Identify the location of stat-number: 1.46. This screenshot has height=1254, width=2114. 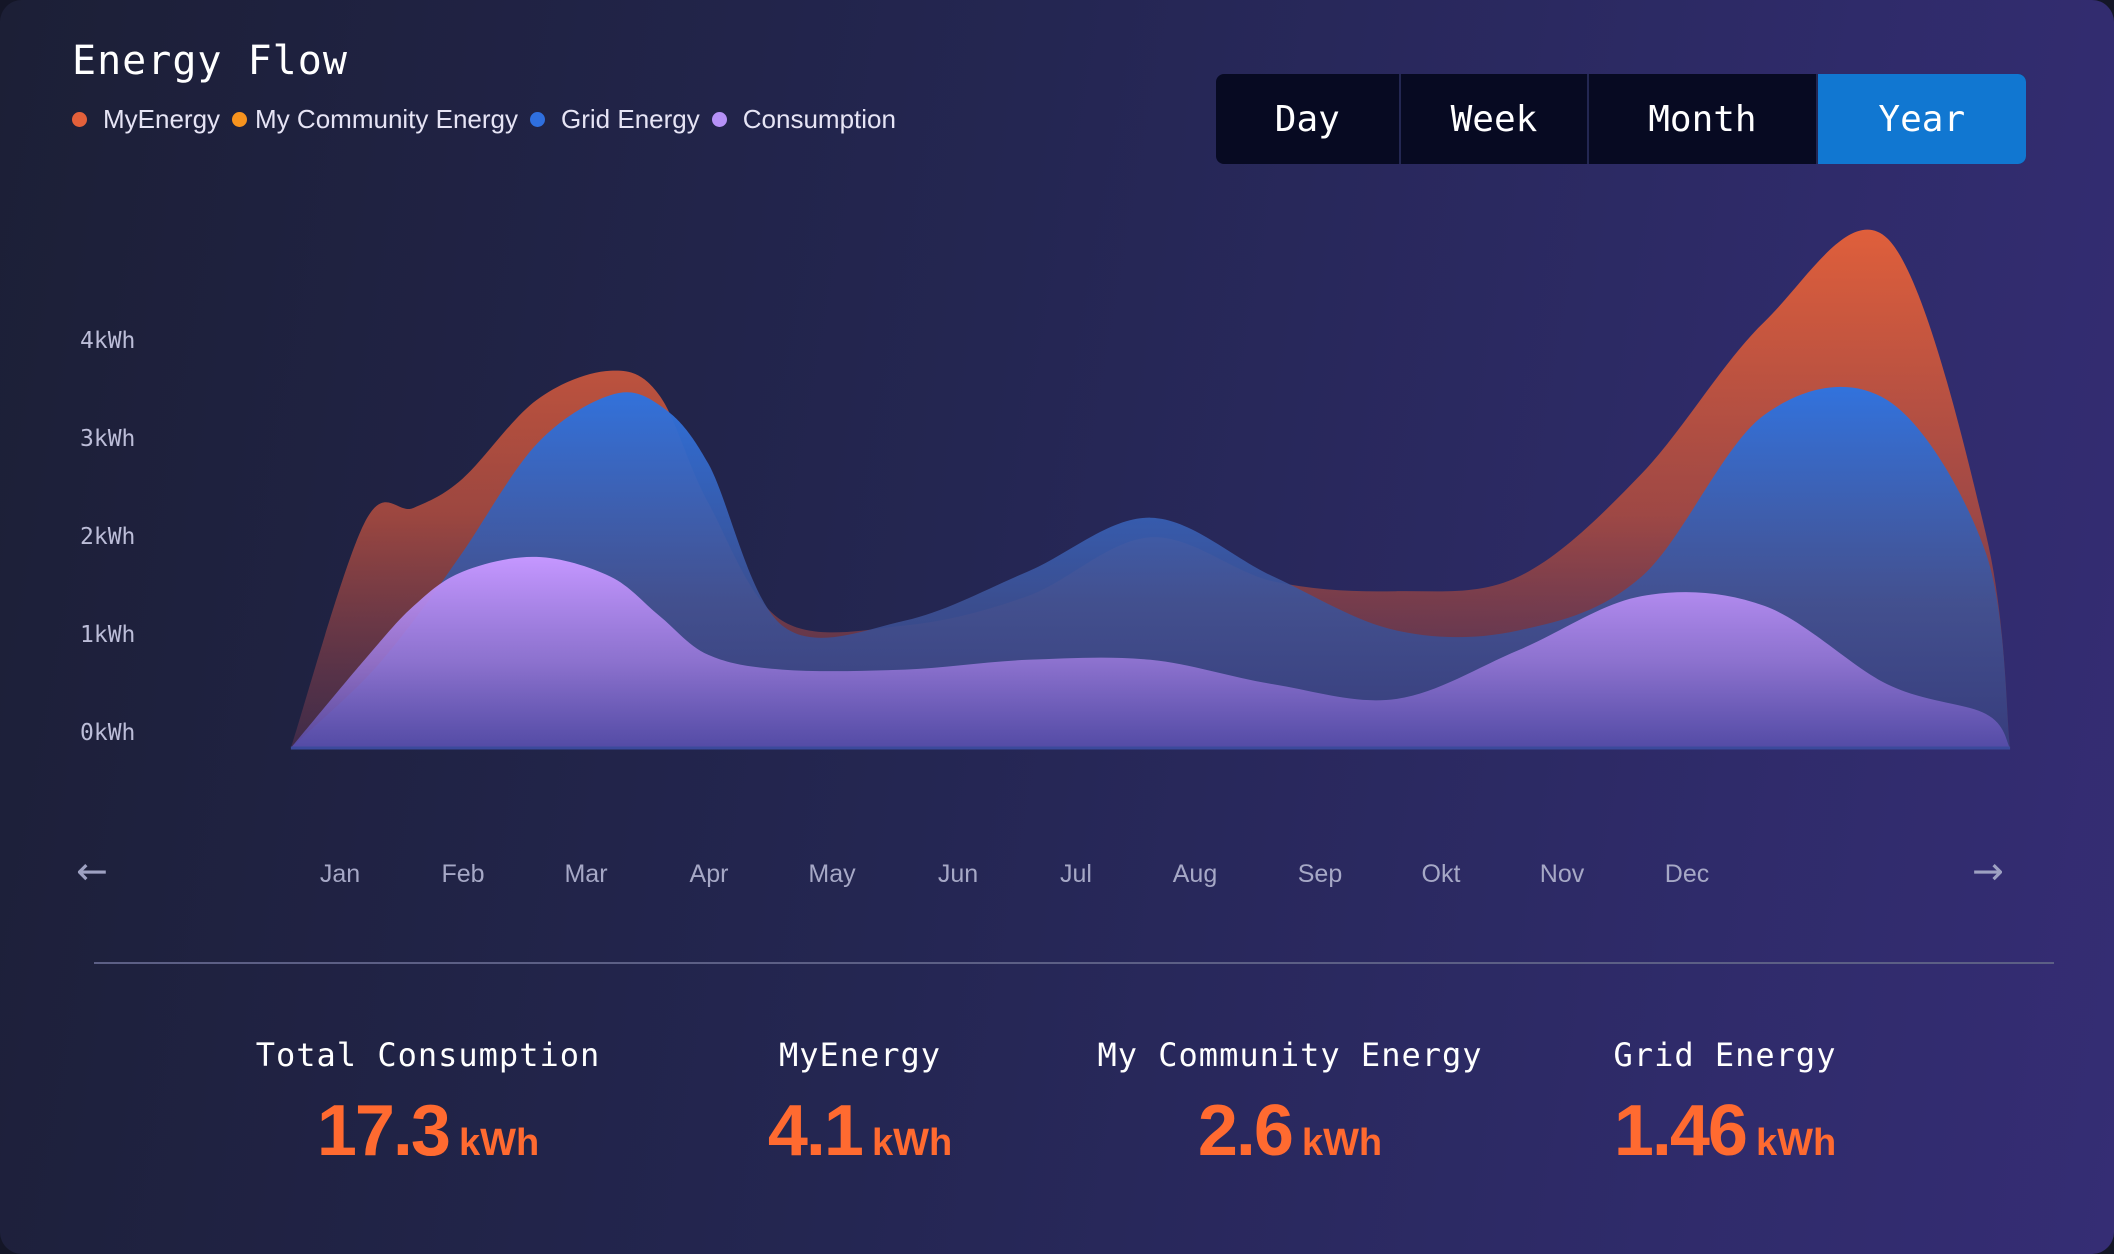
(1680, 1131).